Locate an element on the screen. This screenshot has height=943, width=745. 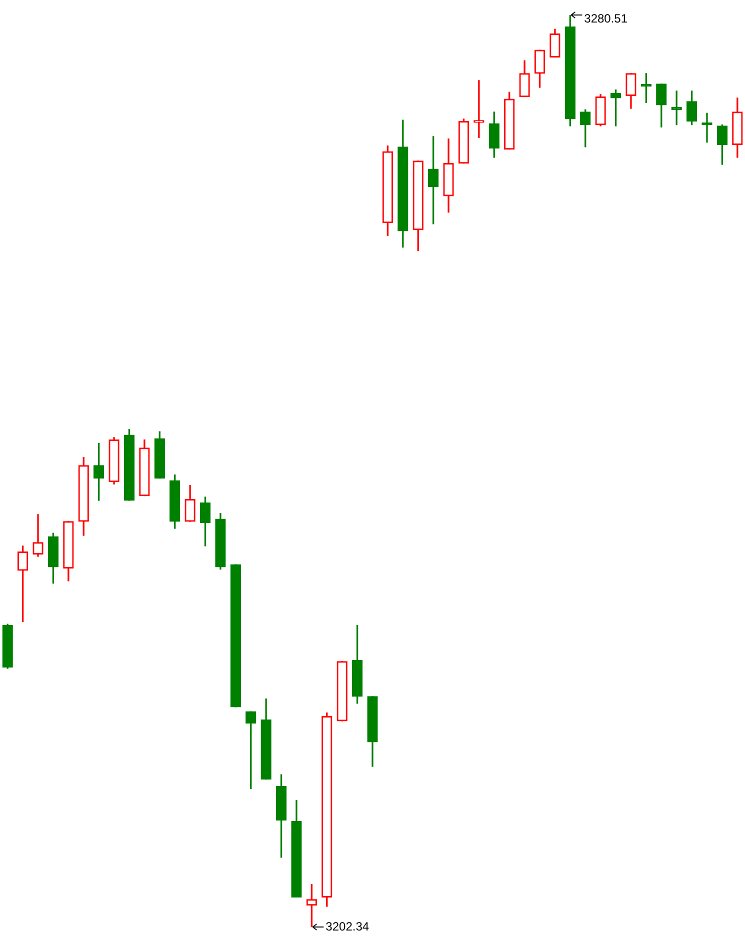
annotation: 3202.34 is located at coordinates (348, 926).